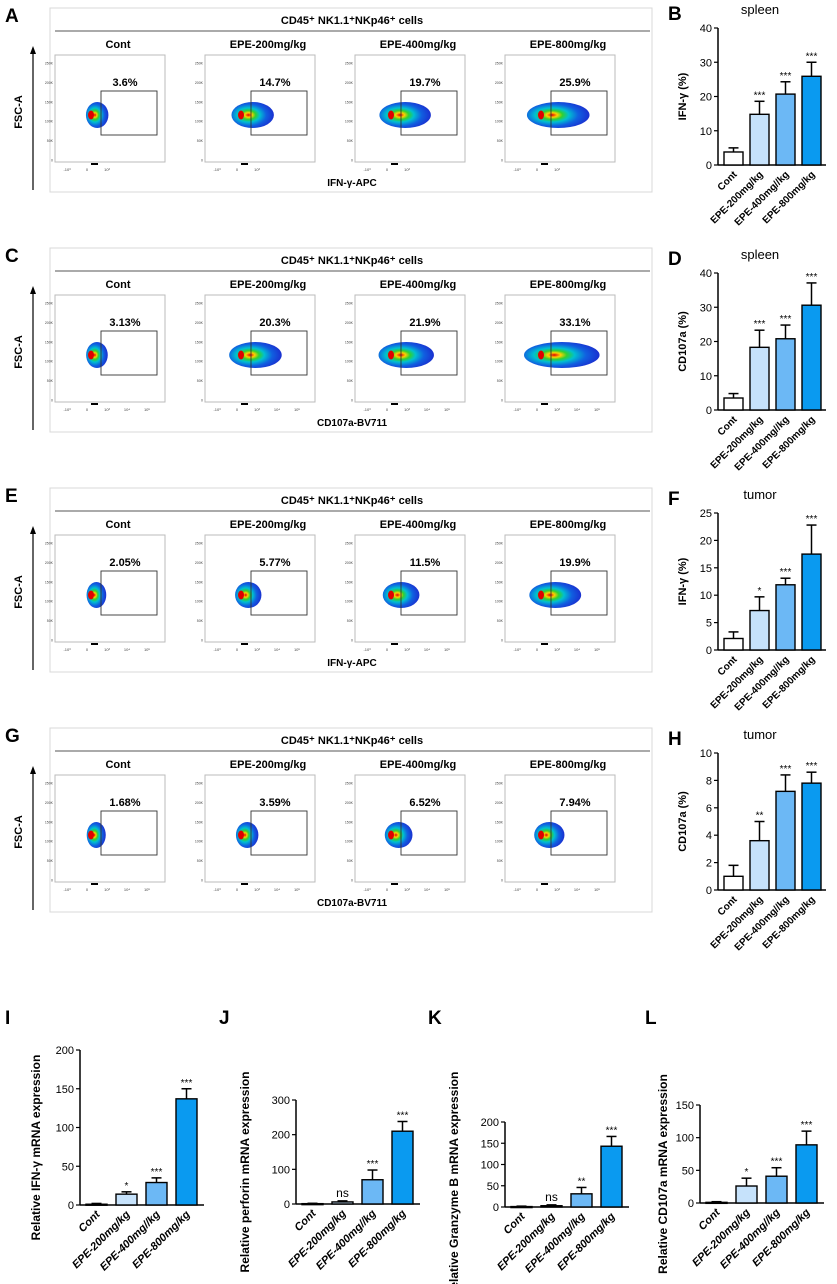 Image resolution: width=837 pixels, height=1284 pixels. Describe the element at coordinates (674, 499) in the screenshot. I see `panel-letter: F` at that location.